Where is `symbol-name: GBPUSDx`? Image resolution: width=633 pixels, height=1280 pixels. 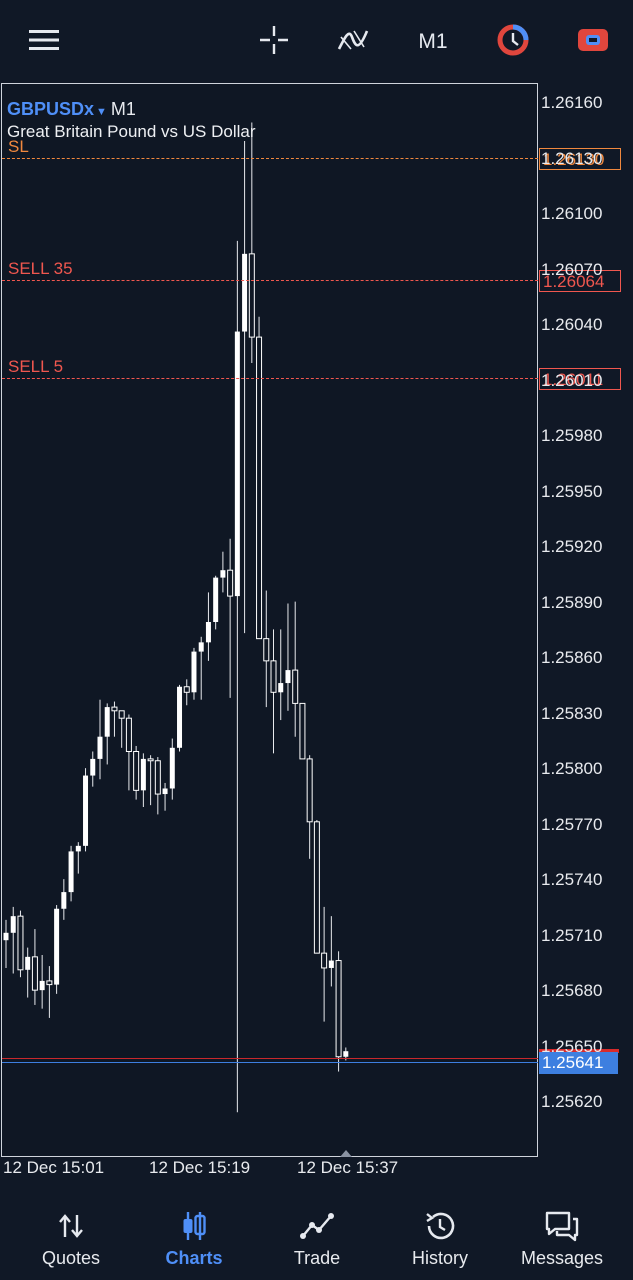 symbol-name: GBPUSDx is located at coordinates (51, 109).